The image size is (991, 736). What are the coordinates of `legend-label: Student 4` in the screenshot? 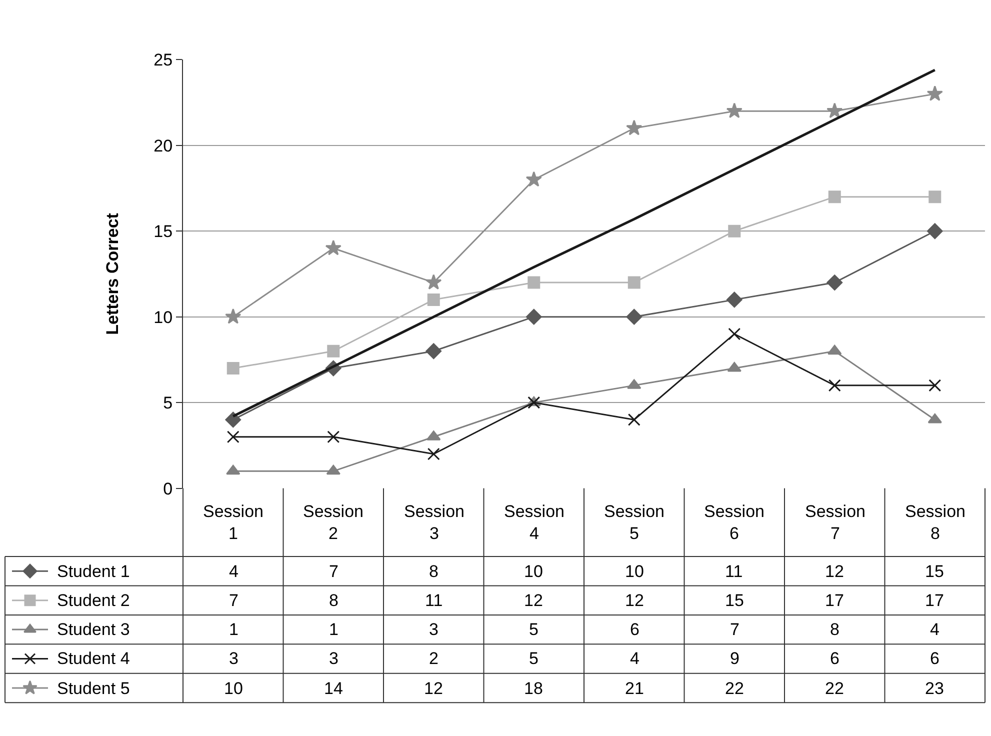 It's located at (93, 658).